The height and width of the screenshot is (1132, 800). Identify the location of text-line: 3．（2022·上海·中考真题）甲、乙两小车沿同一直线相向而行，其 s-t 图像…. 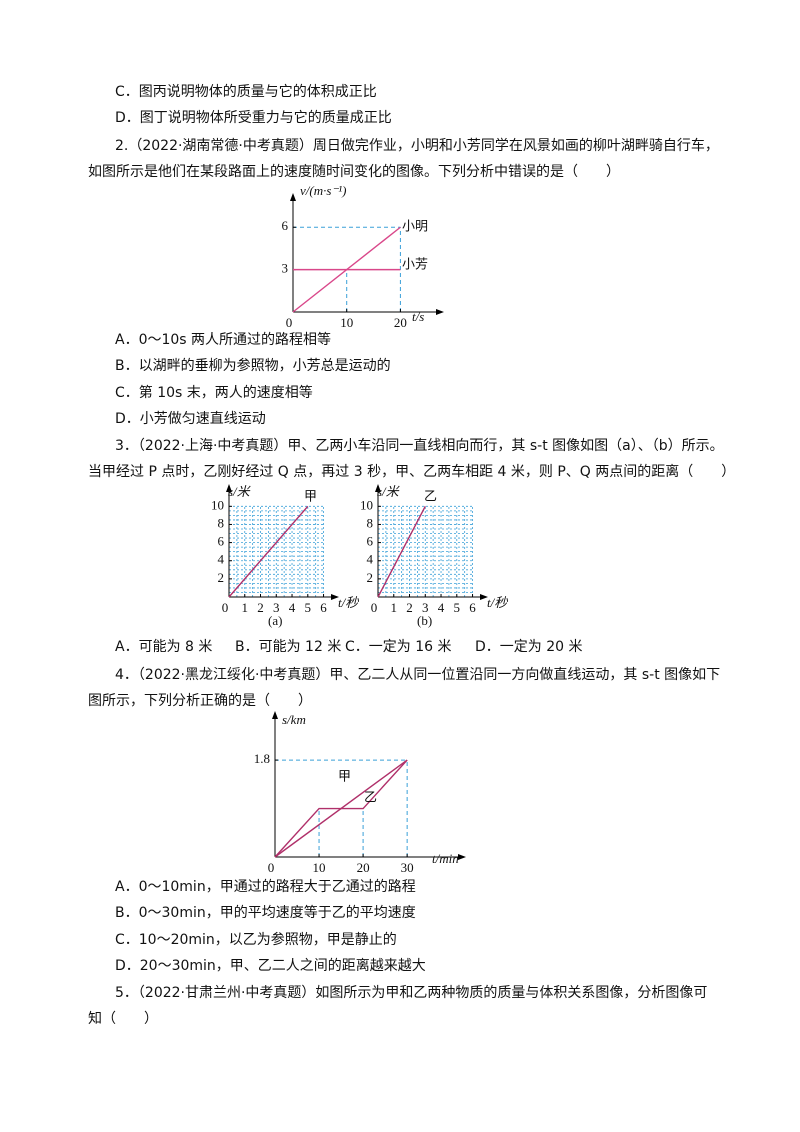
(419, 446).